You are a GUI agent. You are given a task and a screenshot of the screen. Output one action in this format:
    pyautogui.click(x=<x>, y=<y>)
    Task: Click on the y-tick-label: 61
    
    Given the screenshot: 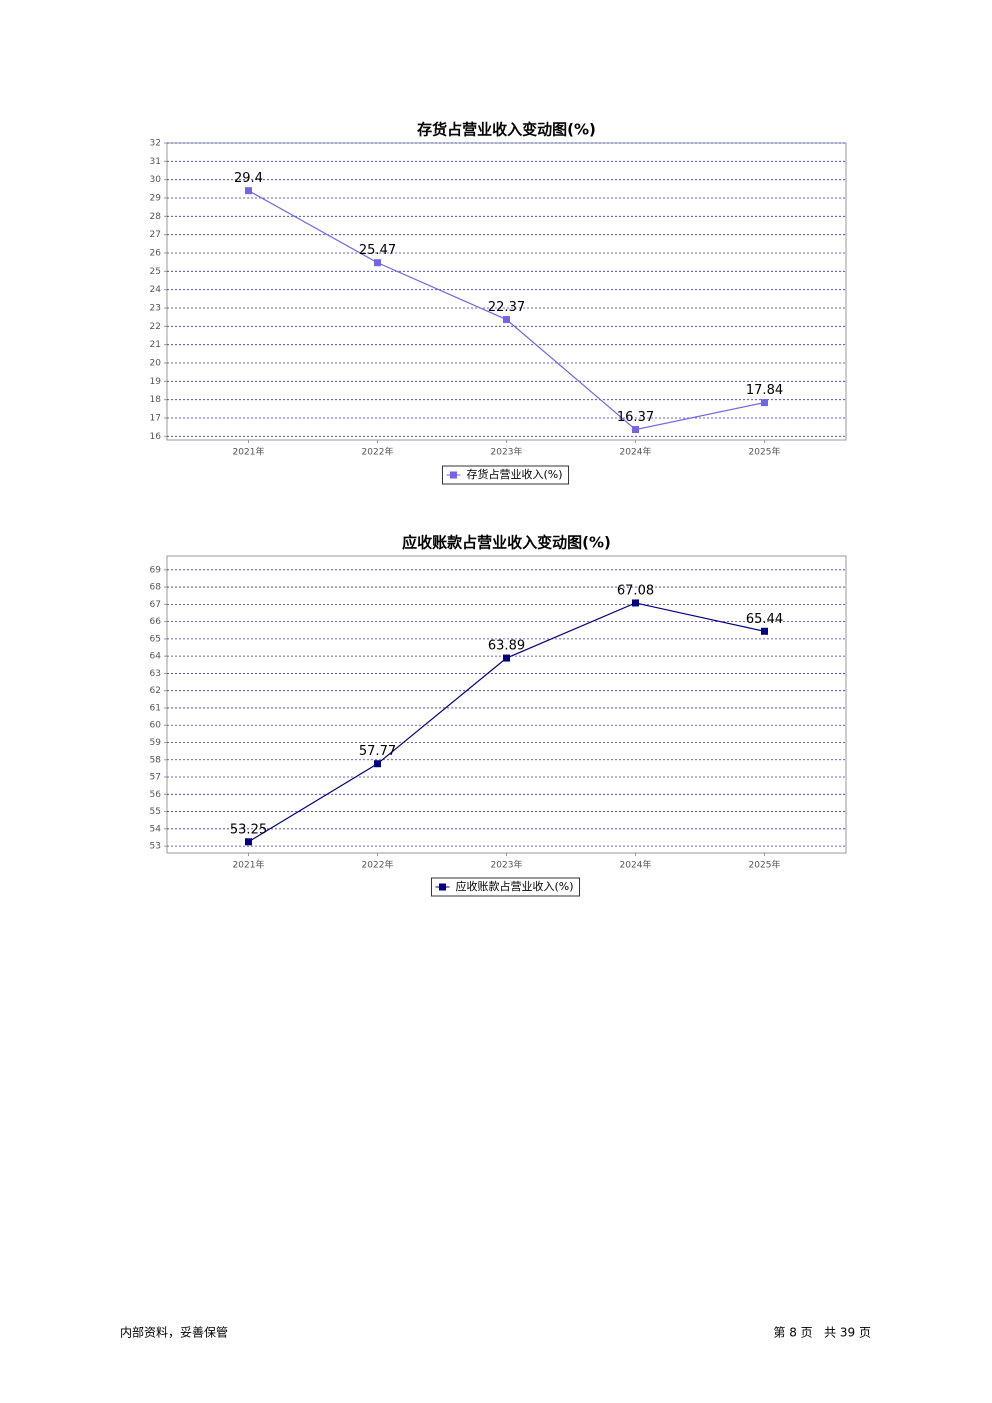 What is the action you would take?
    pyautogui.click(x=155, y=708)
    